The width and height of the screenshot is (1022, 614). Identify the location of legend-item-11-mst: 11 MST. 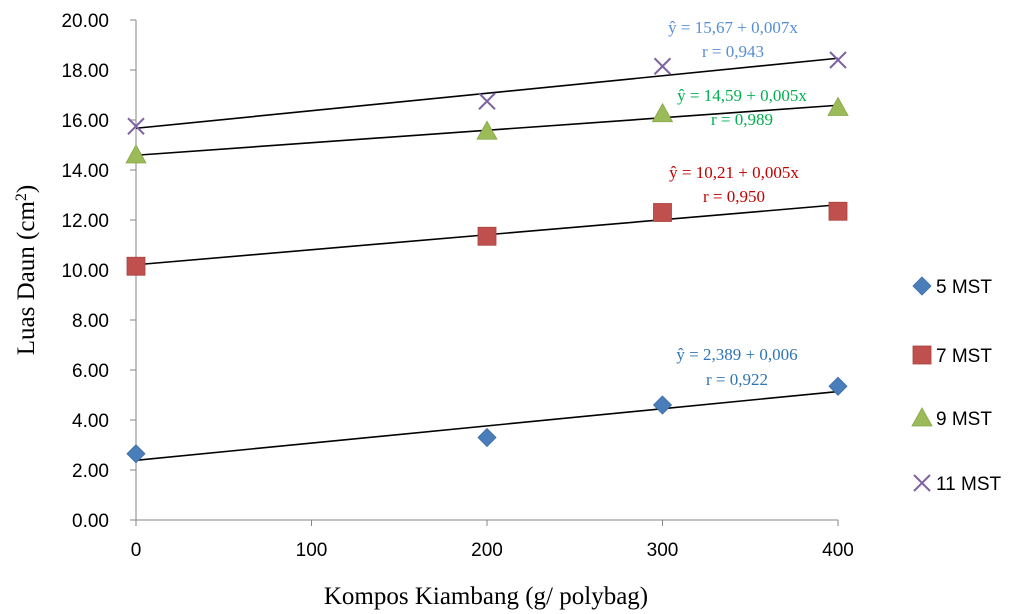
(957, 484).